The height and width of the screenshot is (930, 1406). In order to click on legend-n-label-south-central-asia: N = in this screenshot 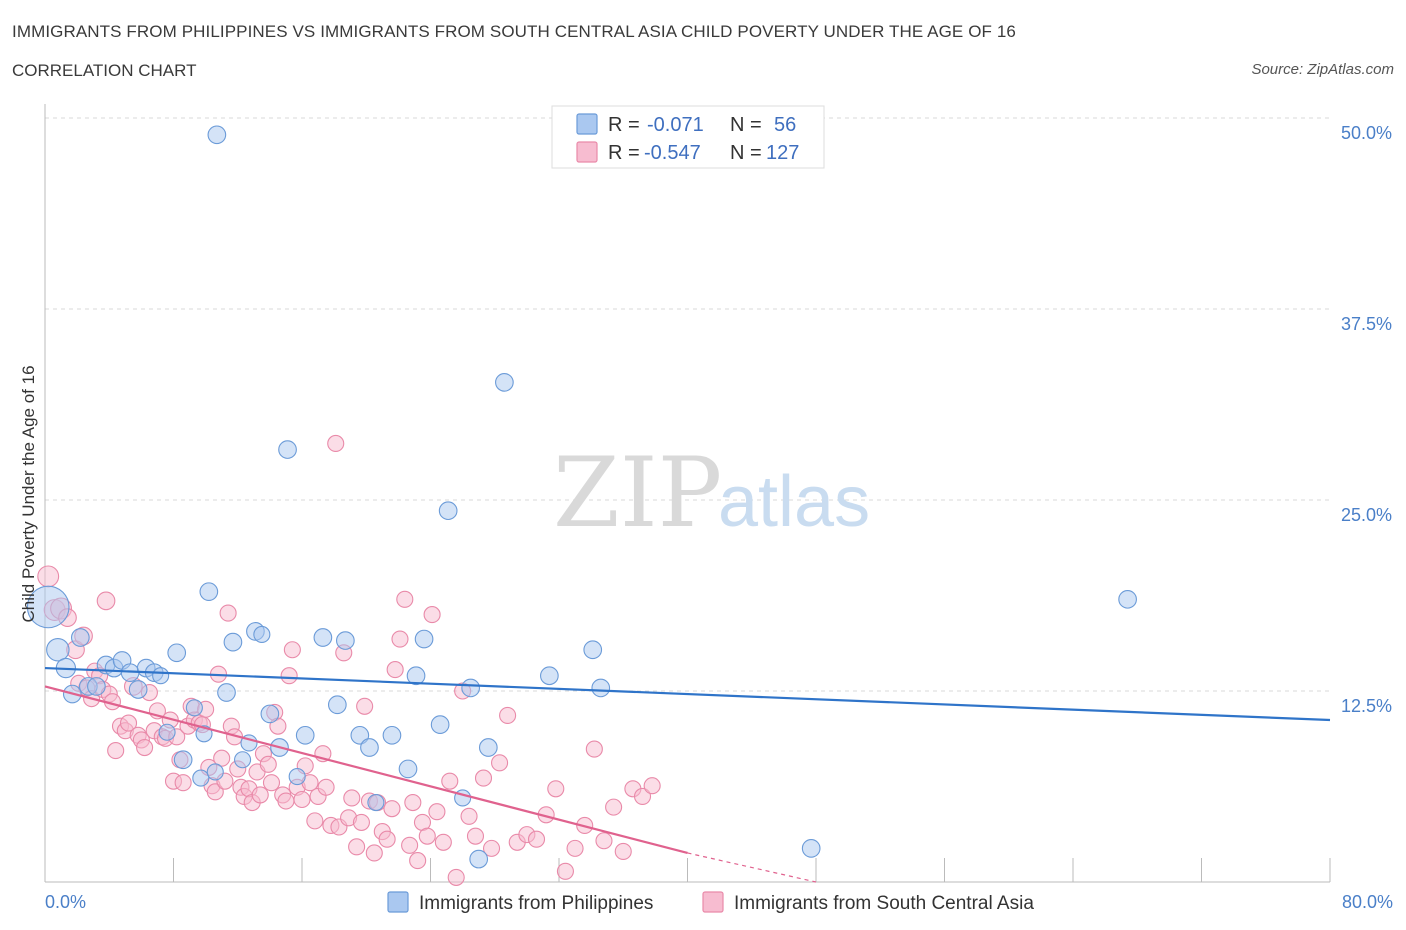, I will do `click(746, 153)`.